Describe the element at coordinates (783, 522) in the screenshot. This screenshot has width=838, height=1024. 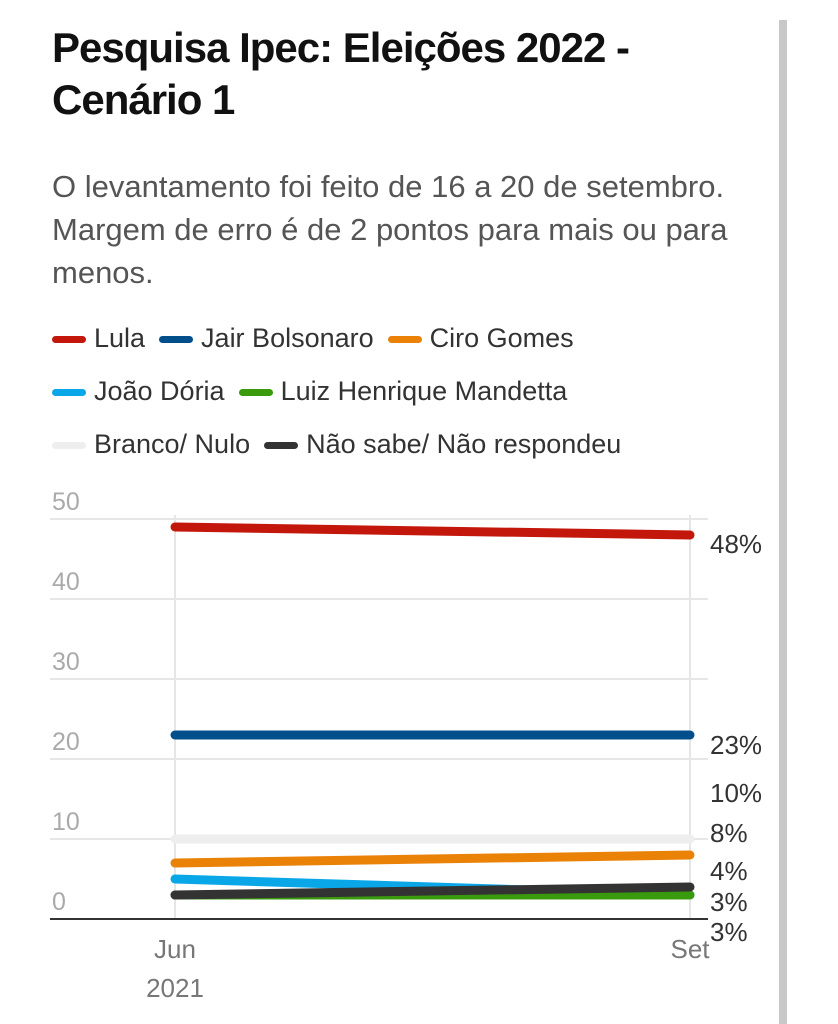
I see `scrollbar` at that location.